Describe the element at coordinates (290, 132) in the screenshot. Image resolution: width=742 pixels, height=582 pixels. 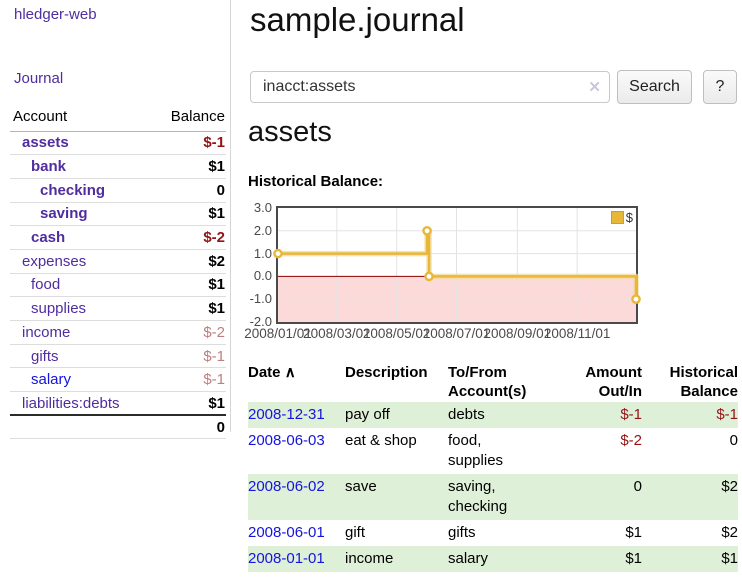
I see `account-page-title: assets` at that location.